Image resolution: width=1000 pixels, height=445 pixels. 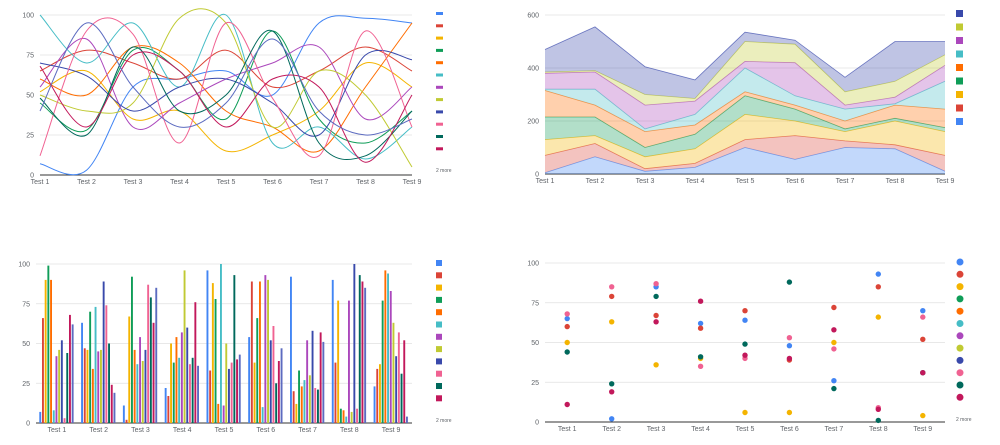 What do you see at coordinates (24, 265) in the screenshot?
I see `y-tick-label: 100` at bounding box center [24, 265].